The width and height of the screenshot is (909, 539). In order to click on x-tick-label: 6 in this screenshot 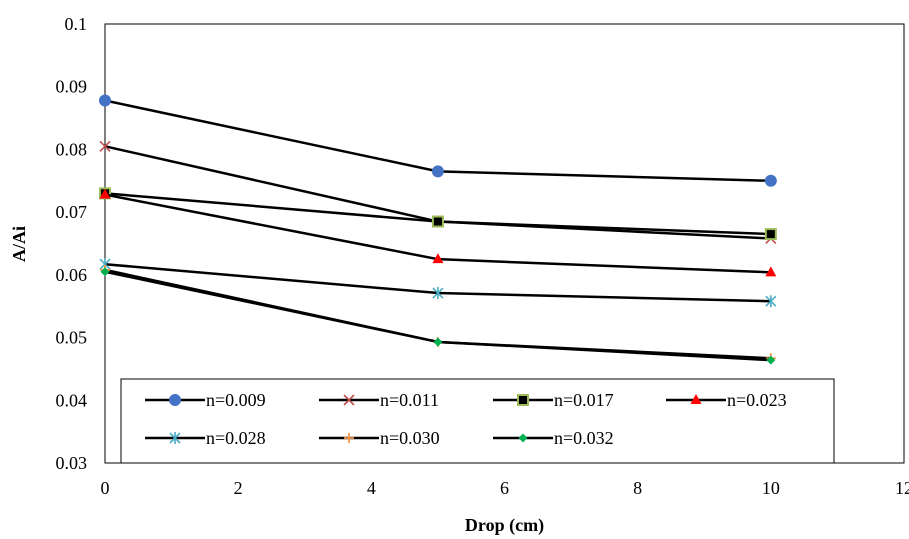, I will do `click(504, 488)`.